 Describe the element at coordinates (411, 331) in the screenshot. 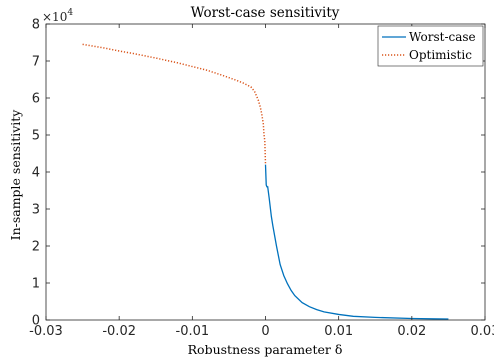

I see `x-tick-label: 0.02` at that location.